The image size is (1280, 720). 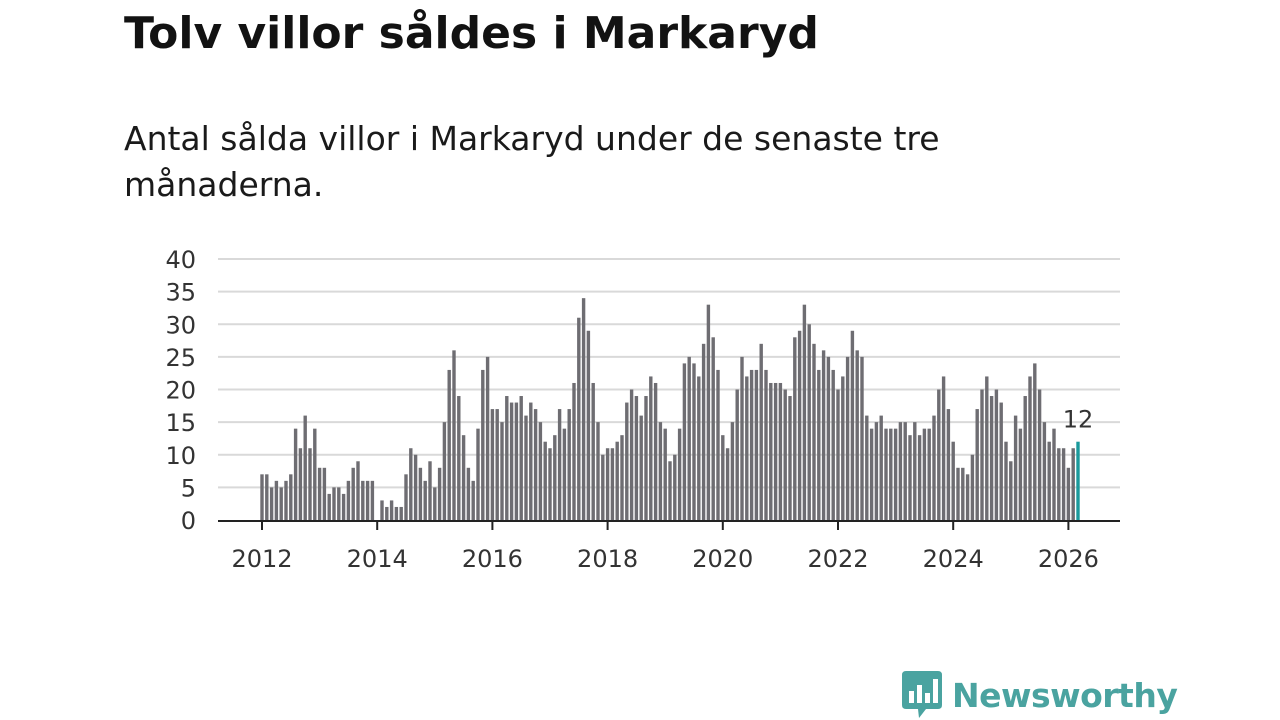 I want to click on x-tick-label: 2022, so click(x=837, y=559).